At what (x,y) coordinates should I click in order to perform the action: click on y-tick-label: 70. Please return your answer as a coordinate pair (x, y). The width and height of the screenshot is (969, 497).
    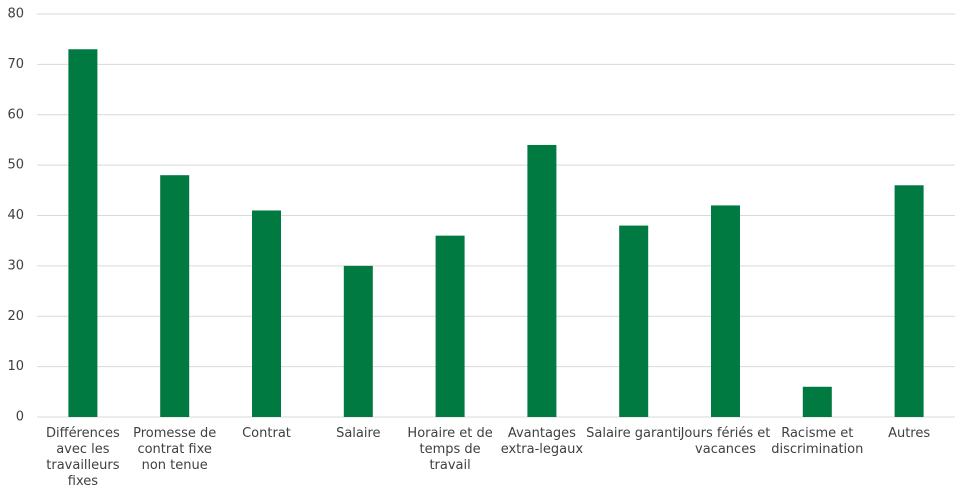
    Looking at the image, I should click on (15, 64).